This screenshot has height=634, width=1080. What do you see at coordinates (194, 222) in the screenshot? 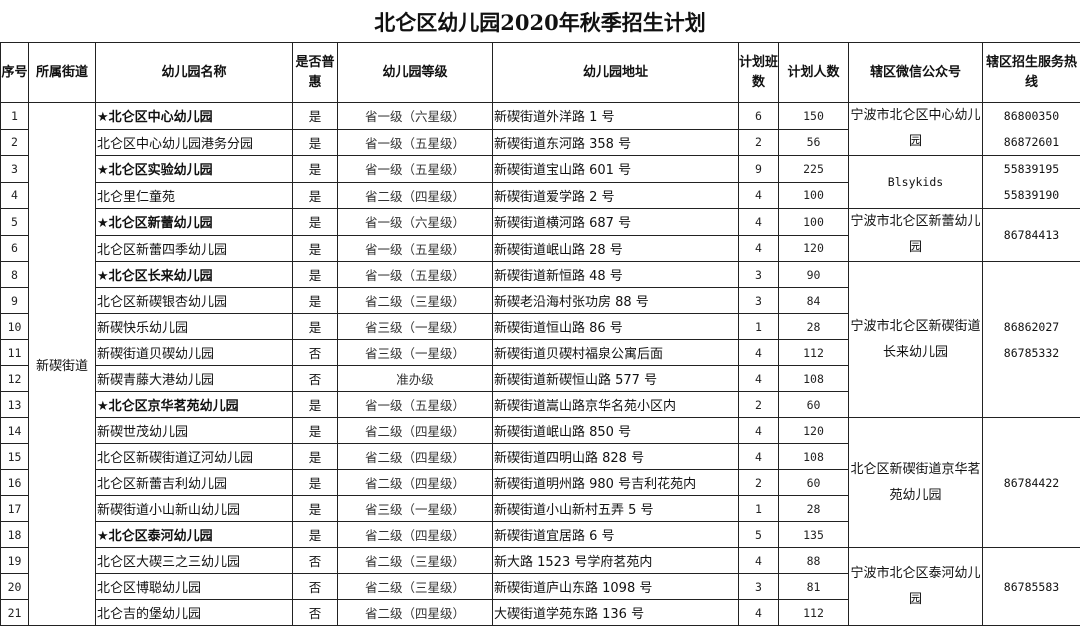
I see `kindergarten-name: ★北仑区新蕾幼儿园` at bounding box center [194, 222].